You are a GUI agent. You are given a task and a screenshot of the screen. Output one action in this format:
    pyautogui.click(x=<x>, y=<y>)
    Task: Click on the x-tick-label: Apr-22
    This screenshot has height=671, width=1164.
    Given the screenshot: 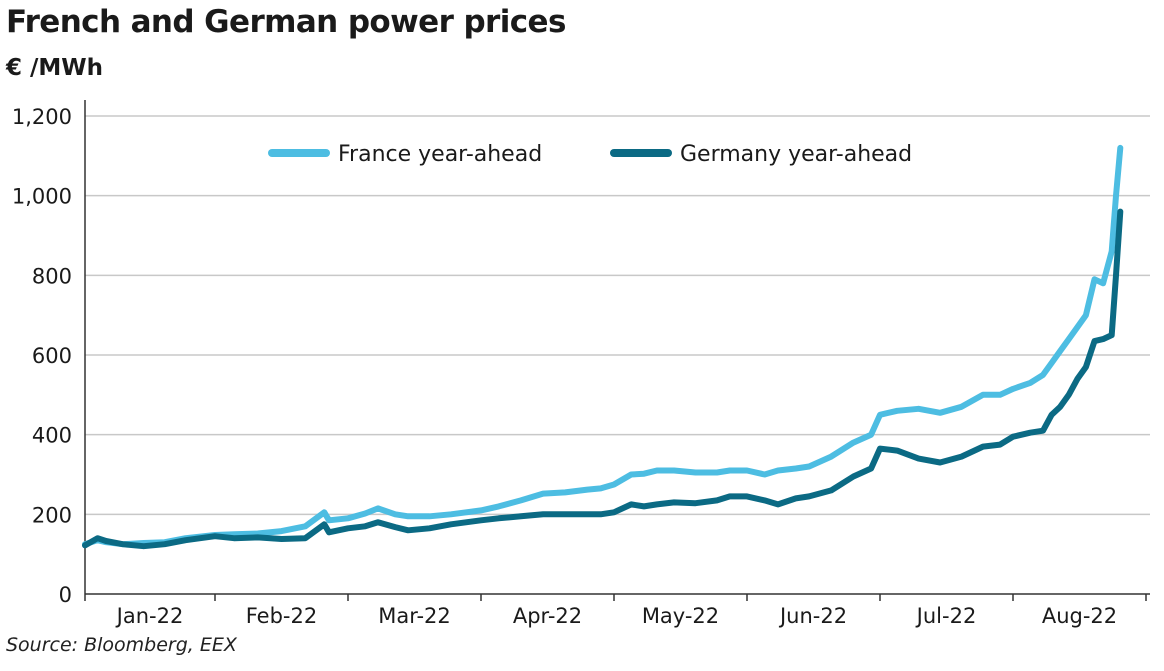 What is the action you would take?
    pyautogui.click(x=547, y=616)
    